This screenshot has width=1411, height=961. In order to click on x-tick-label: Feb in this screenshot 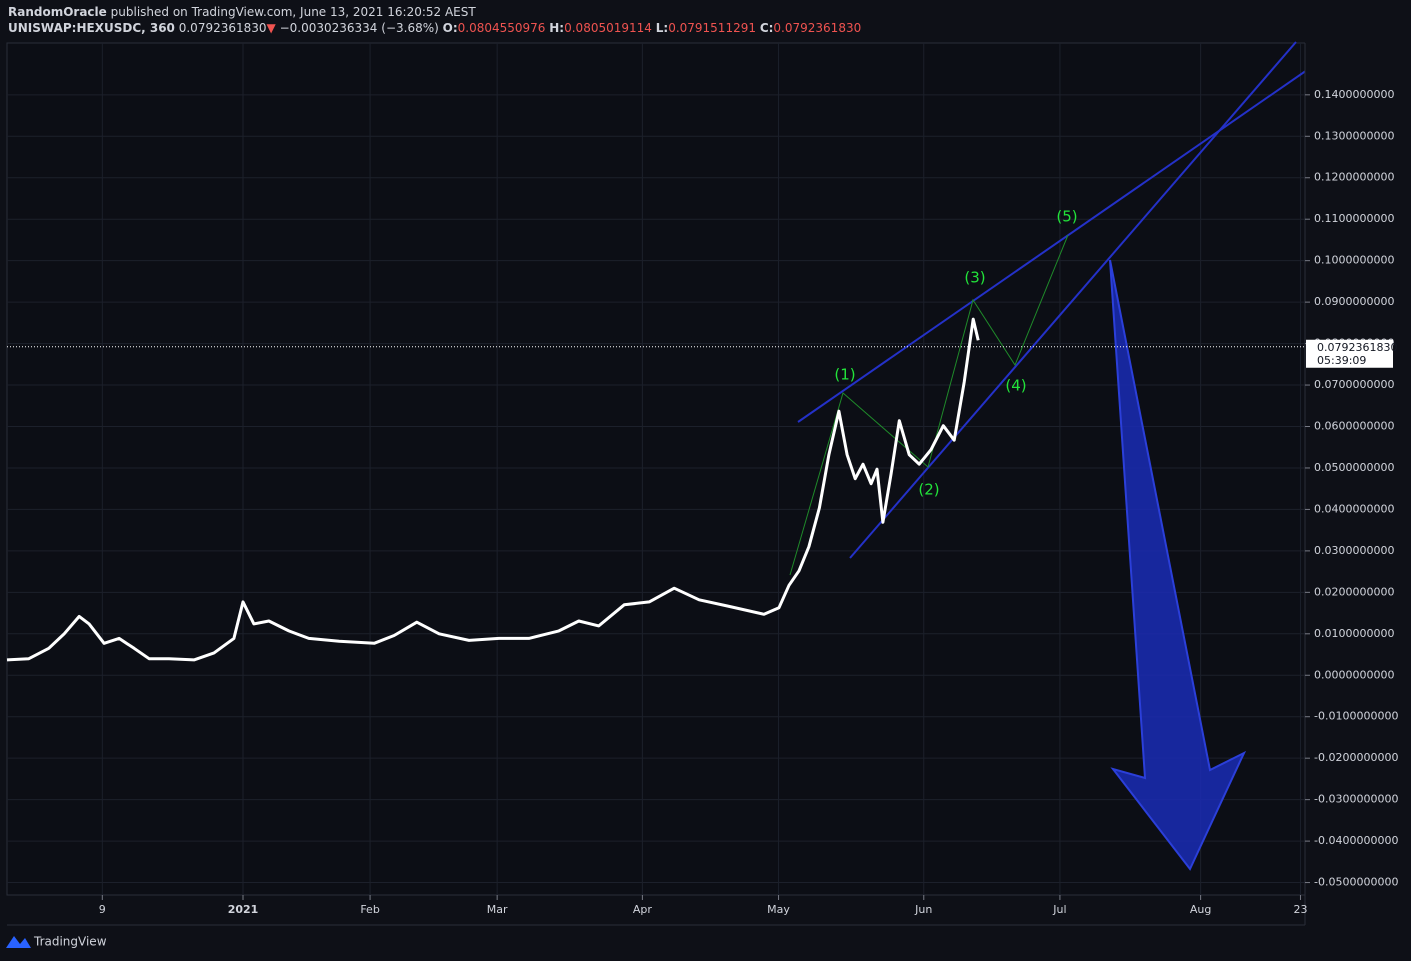, I will do `click(369, 909)`.